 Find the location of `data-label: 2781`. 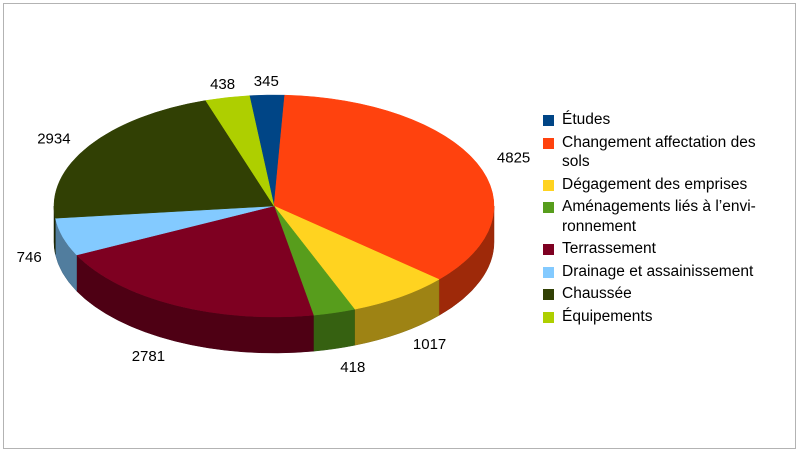

data-label: 2781 is located at coordinates (148, 356).